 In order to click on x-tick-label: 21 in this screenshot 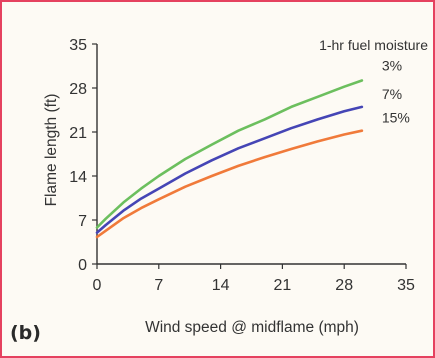, I will do `click(283, 285)`.